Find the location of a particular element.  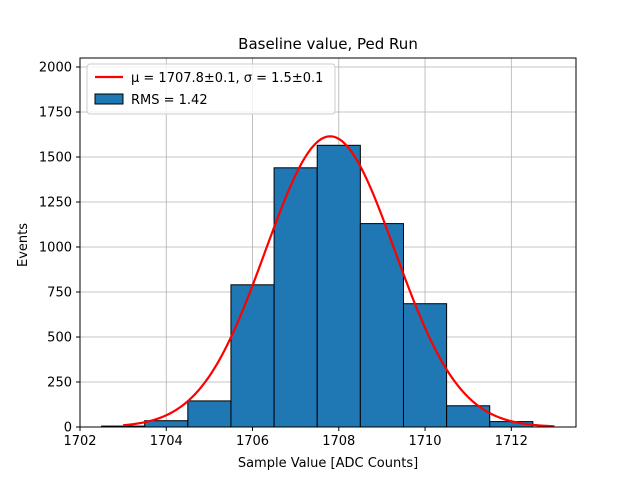

chart-title: Baseline value, Ped Run is located at coordinates (328, 44).